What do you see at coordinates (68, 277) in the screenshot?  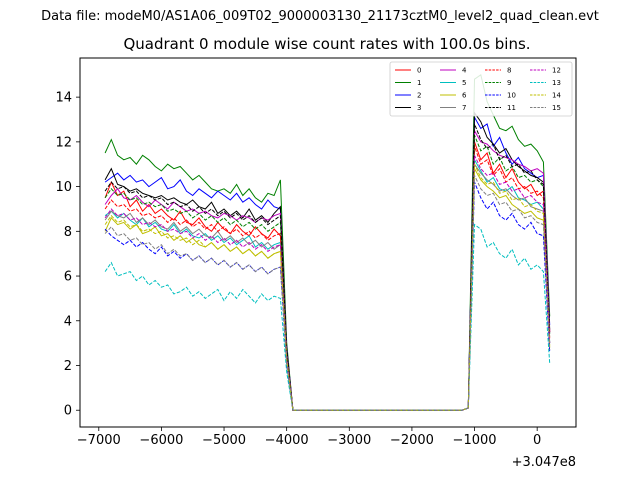 I see `y-tick-label: 6` at bounding box center [68, 277].